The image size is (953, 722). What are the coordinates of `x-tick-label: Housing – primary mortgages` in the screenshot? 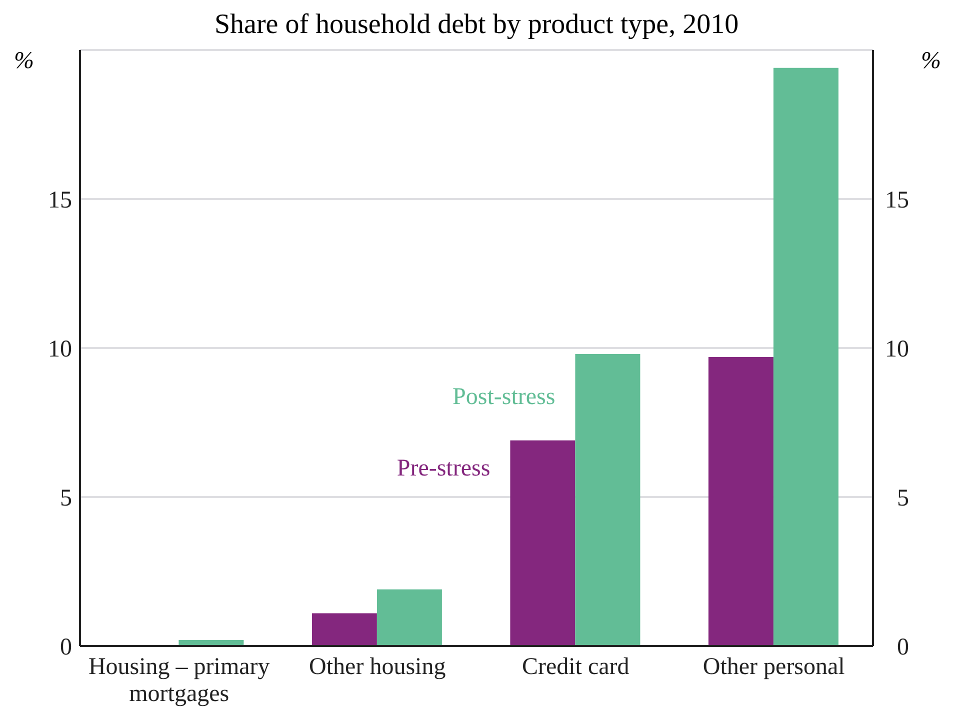 It's located at (179, 680).